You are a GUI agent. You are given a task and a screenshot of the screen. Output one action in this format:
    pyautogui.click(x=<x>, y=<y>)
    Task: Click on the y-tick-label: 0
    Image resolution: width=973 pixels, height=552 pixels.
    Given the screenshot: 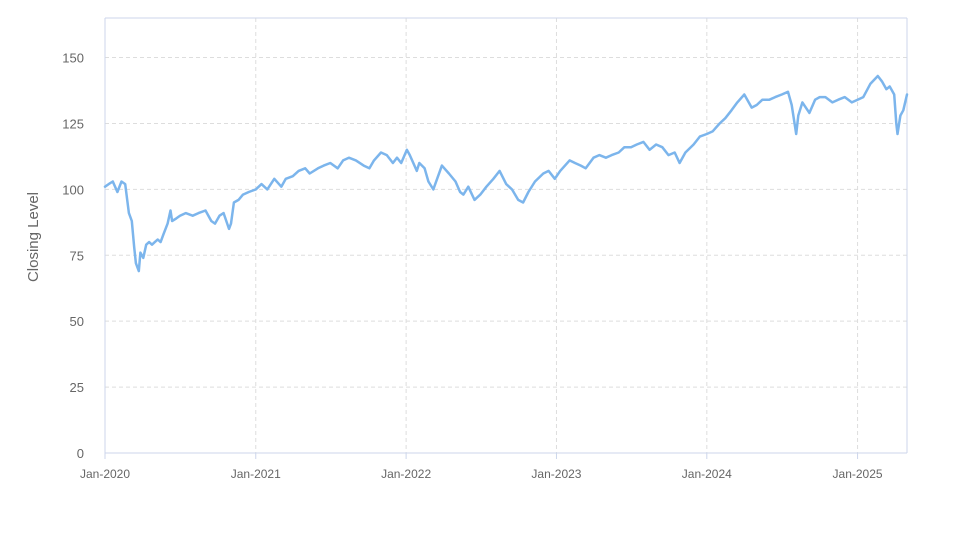 What is the action you would take?
    pyautogui.click(x=80, y=453)
    